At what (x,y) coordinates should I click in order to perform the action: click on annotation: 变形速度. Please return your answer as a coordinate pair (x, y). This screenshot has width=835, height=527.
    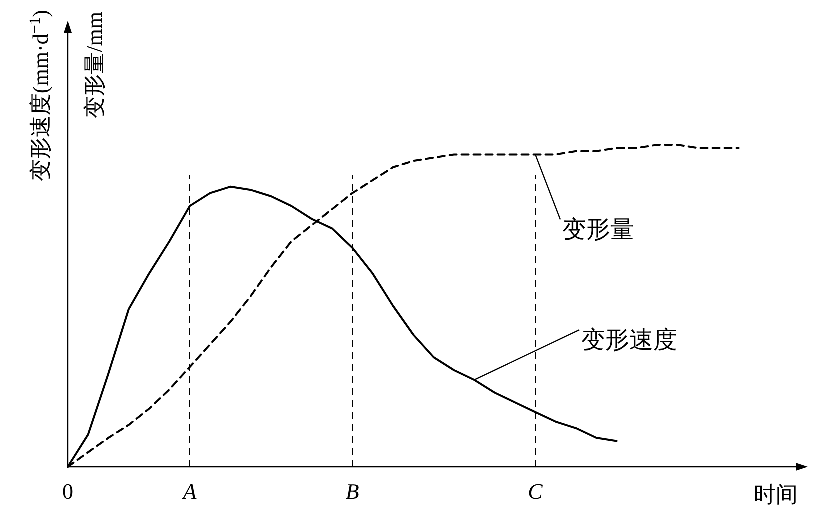
    Looking at the image, I should click on (630, 340).